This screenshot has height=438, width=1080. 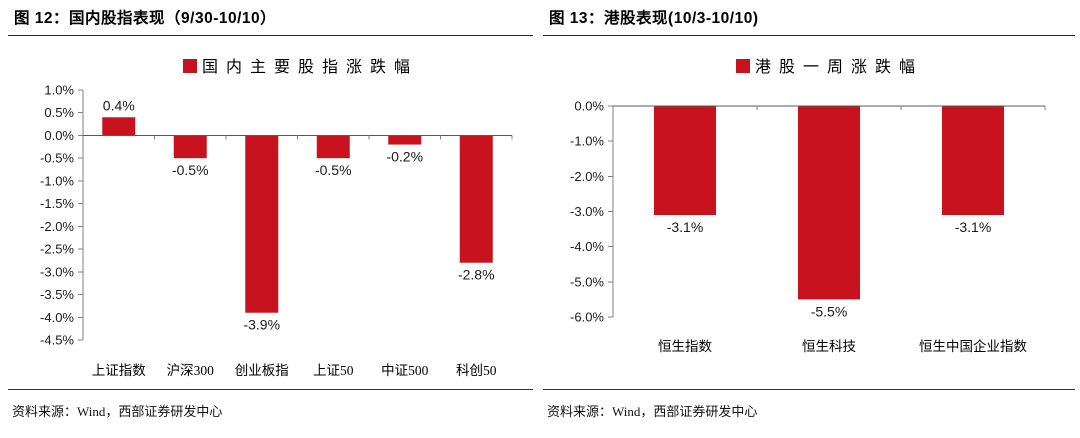 What do you see at coordinates (261, 325) in the screenshot?
I see `bar-value-label: -3.9%` at bounding box center [261, 325].